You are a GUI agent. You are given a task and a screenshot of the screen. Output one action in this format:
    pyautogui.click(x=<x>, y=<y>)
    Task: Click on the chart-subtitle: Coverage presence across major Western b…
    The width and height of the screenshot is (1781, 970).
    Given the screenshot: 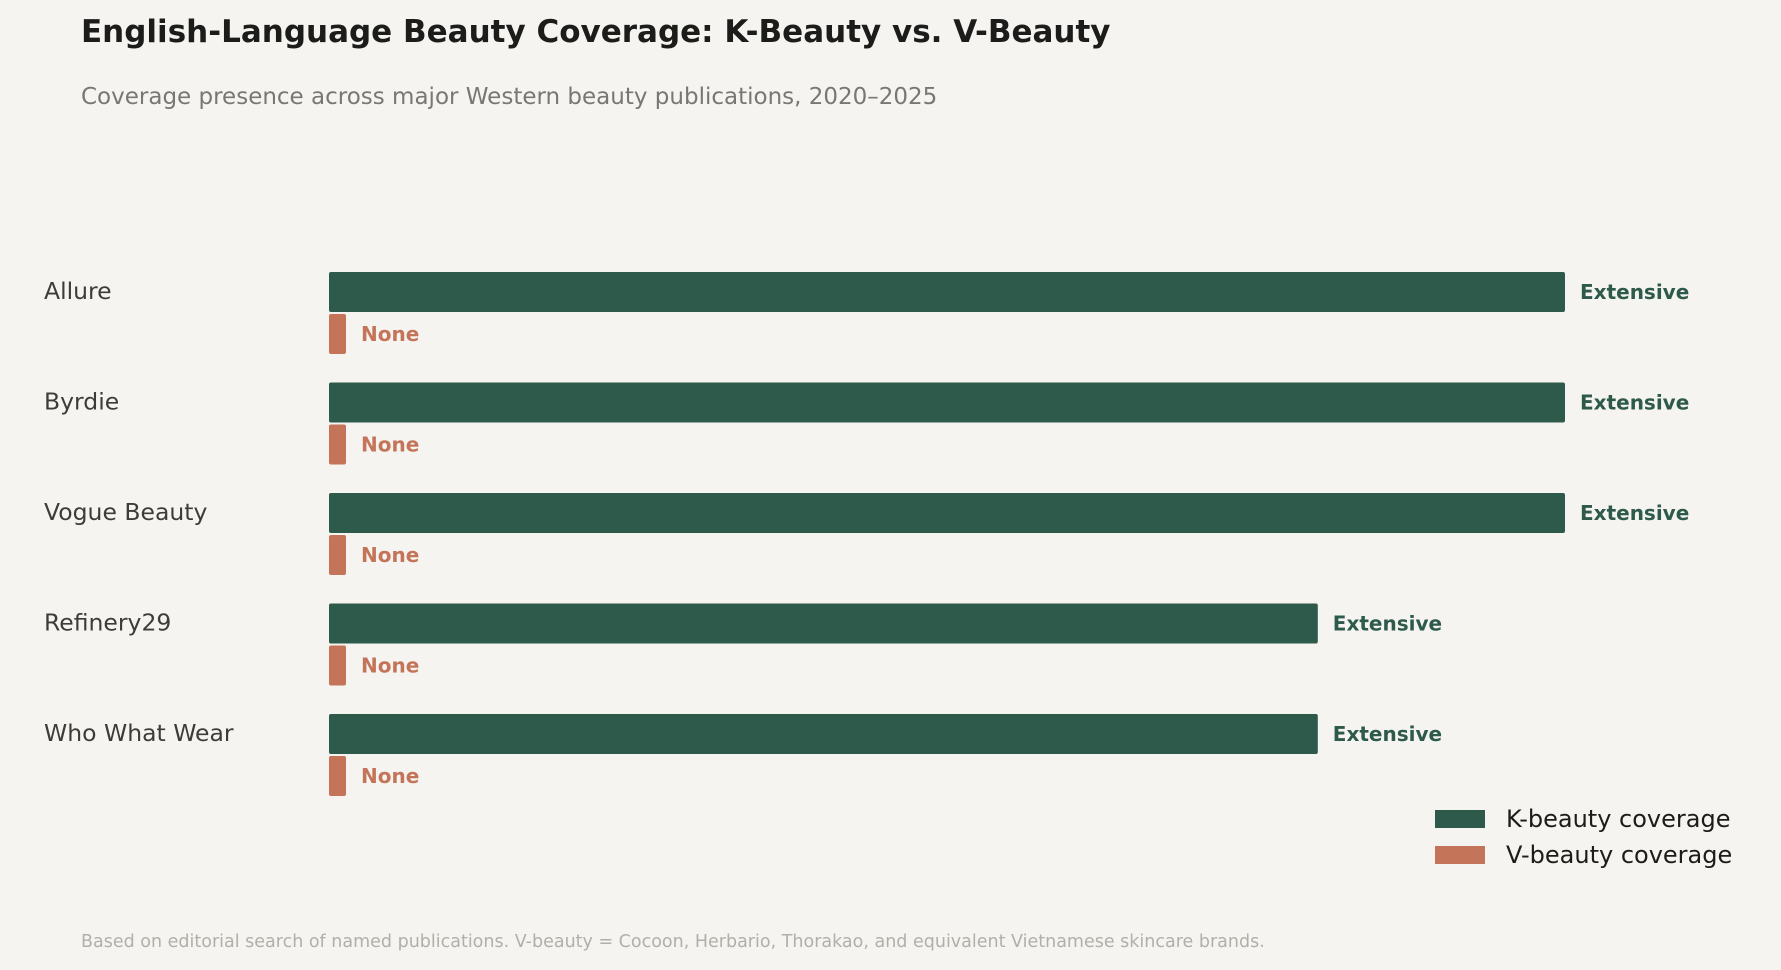 What is the action you would take?
    pyautogui.click(x=509, y=97)
    